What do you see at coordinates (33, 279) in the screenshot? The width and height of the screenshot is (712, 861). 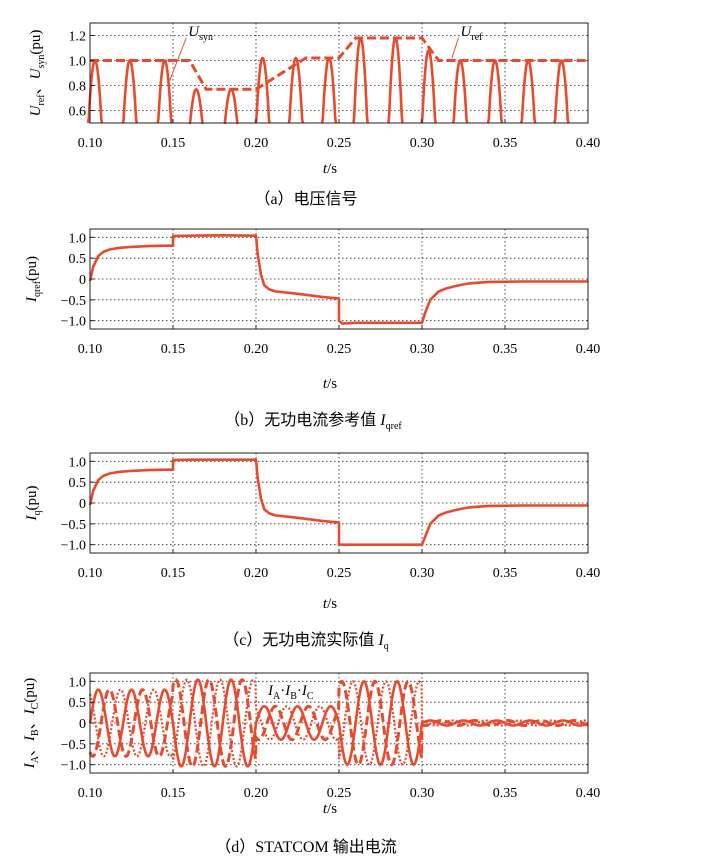 I see `y-axis-label-b: Iqref(pu)` at bounding box center [33, 279].